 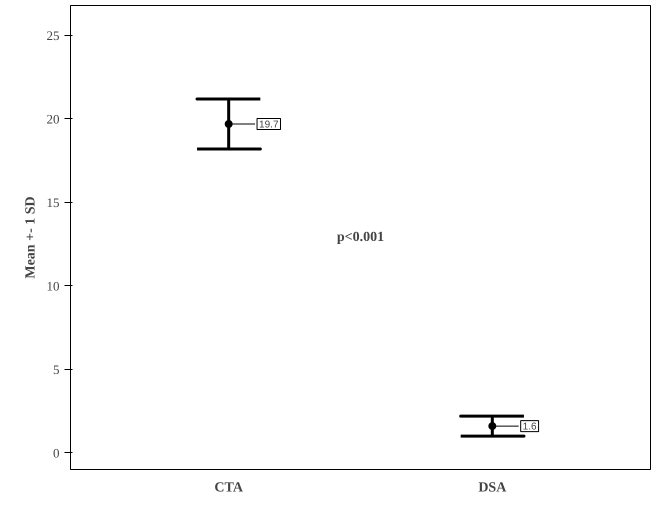 What do you see at coordinates (493, 488) in the screenshot?
I see `x-tick-label: DSA` at bounding box center [493, 488].